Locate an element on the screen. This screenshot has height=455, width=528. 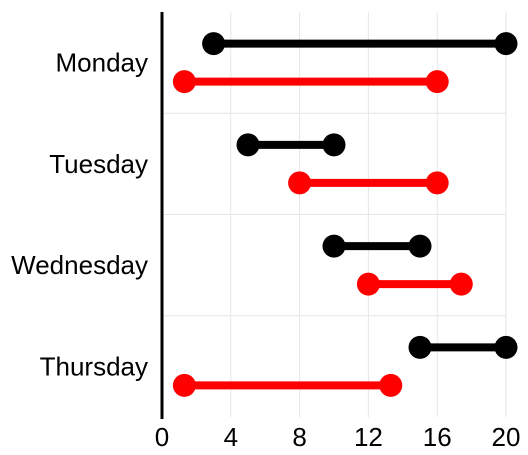
x-tick-label-4: 4 is located at coordinates (231, 436).